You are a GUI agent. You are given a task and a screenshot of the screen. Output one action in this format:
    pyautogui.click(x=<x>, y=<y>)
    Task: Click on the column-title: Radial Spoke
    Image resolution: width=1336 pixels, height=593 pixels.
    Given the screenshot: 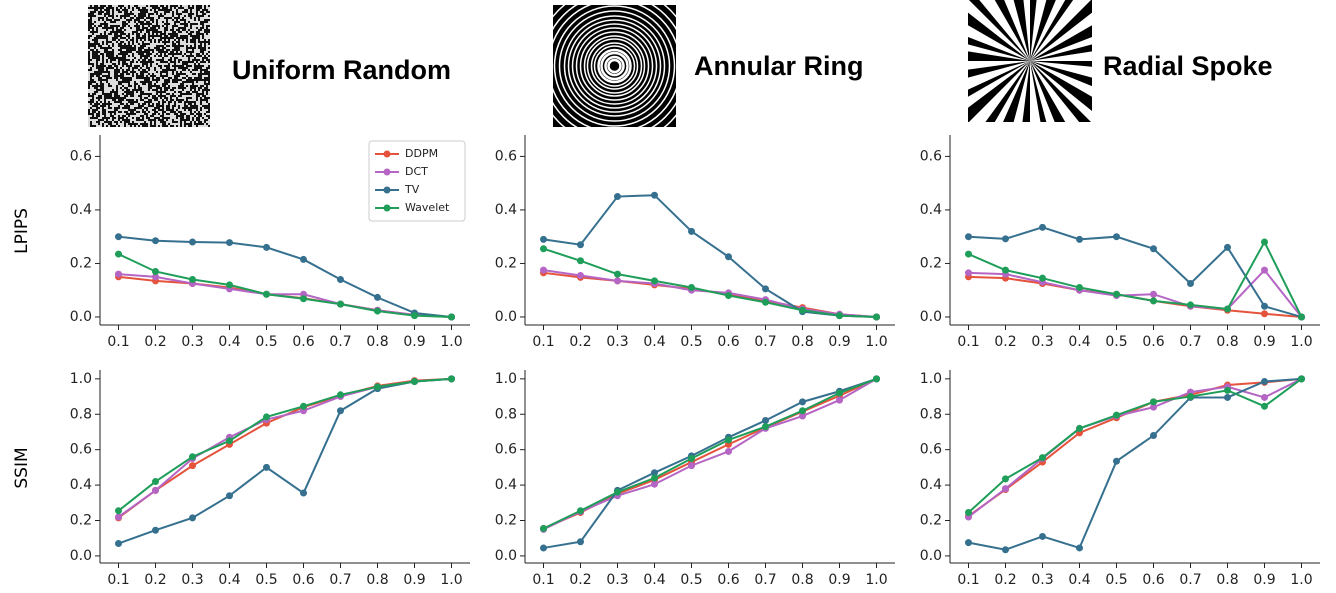 What is the action you would take?
    pyautogui.click(x=1188, y=66)
    